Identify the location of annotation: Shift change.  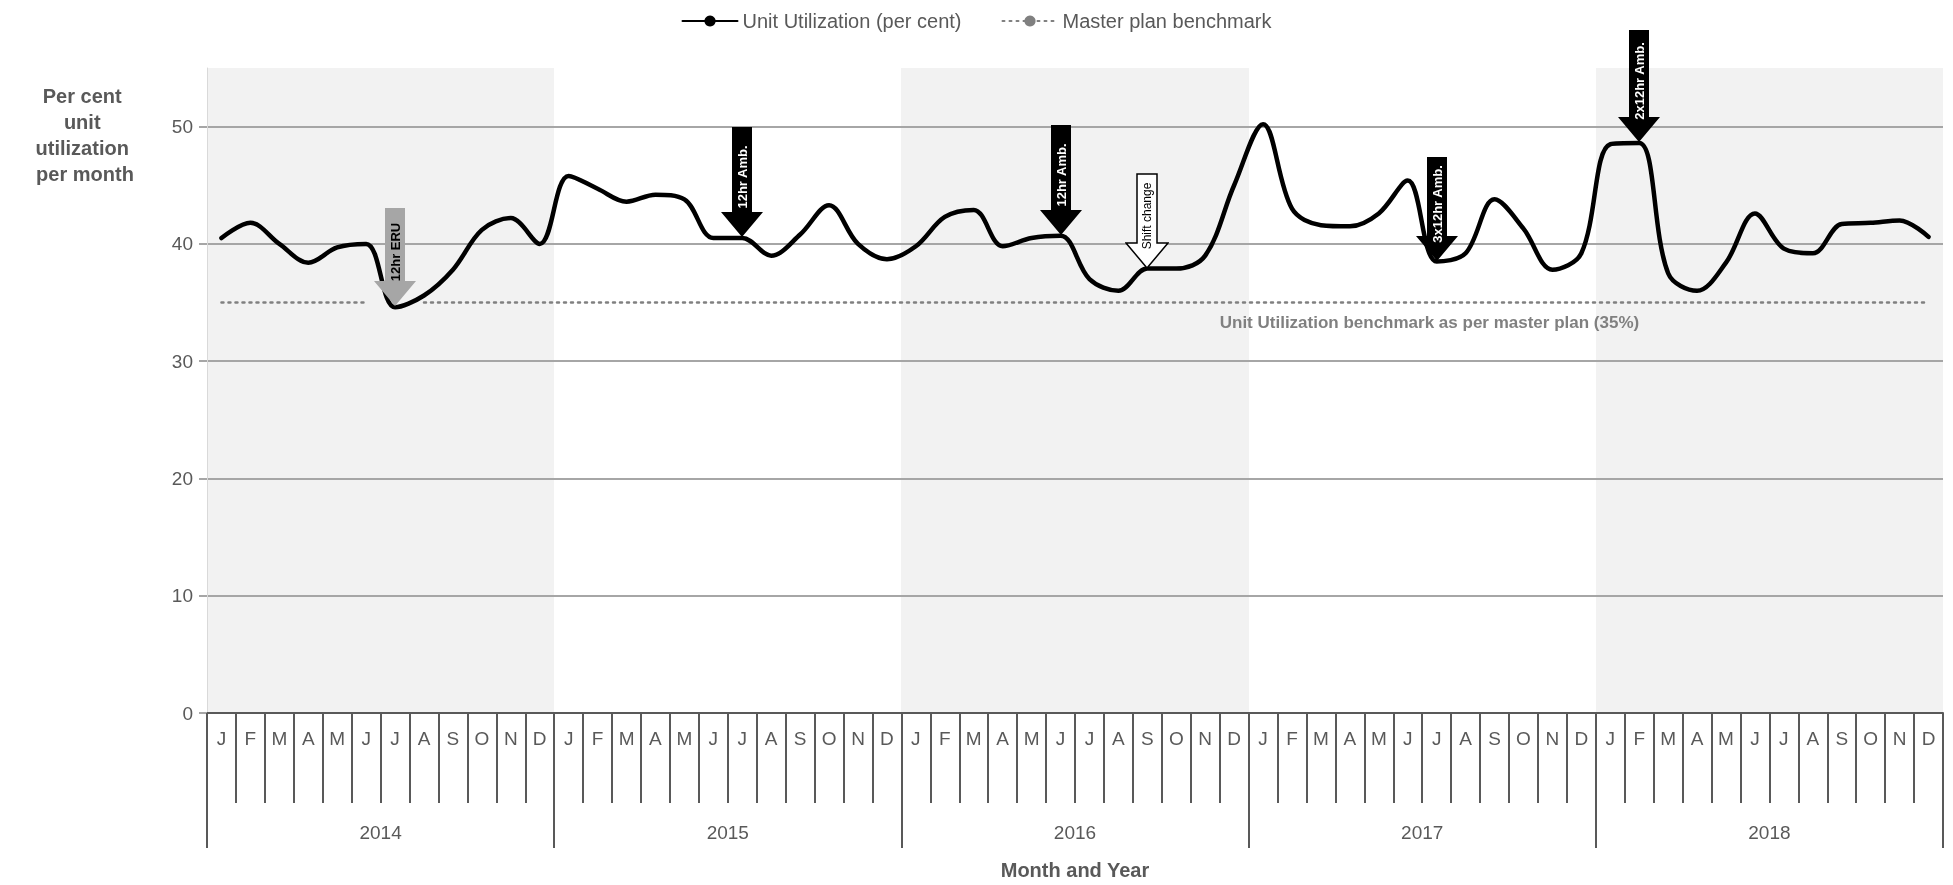
(1147, 215).